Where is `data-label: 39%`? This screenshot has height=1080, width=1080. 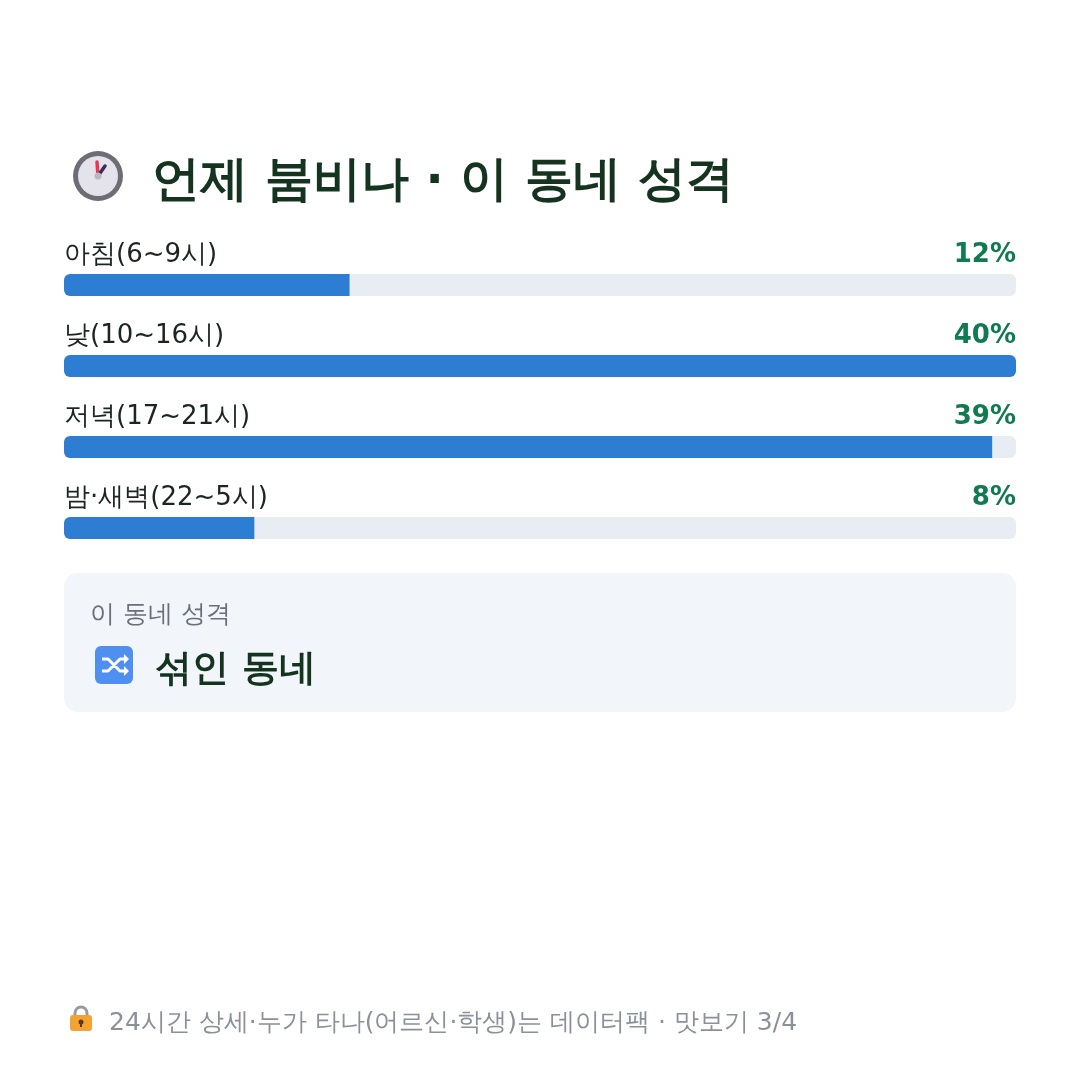
data-label: 39% is located at coordinates (984, 415).